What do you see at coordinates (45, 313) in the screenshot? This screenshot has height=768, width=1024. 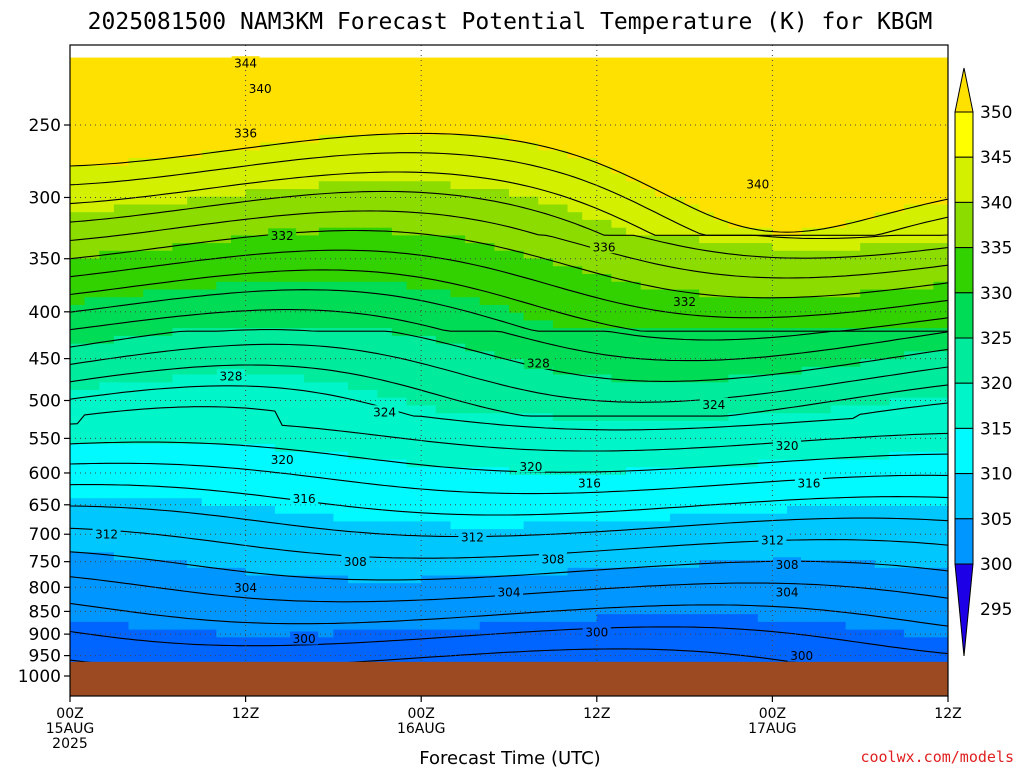 I see `y-tick-label: 400` at bounding box center [45, 313].